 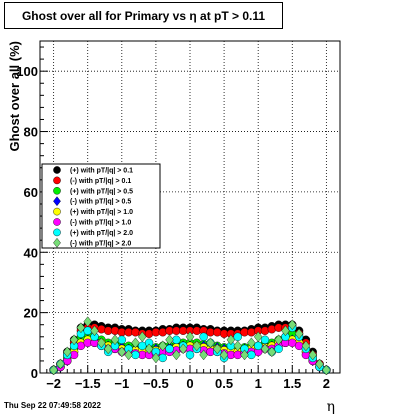 What do you see at coordinates (156, 383) in the screenshot?
I see `x-tick-label: −0.5` at bounding box center [156, 383].